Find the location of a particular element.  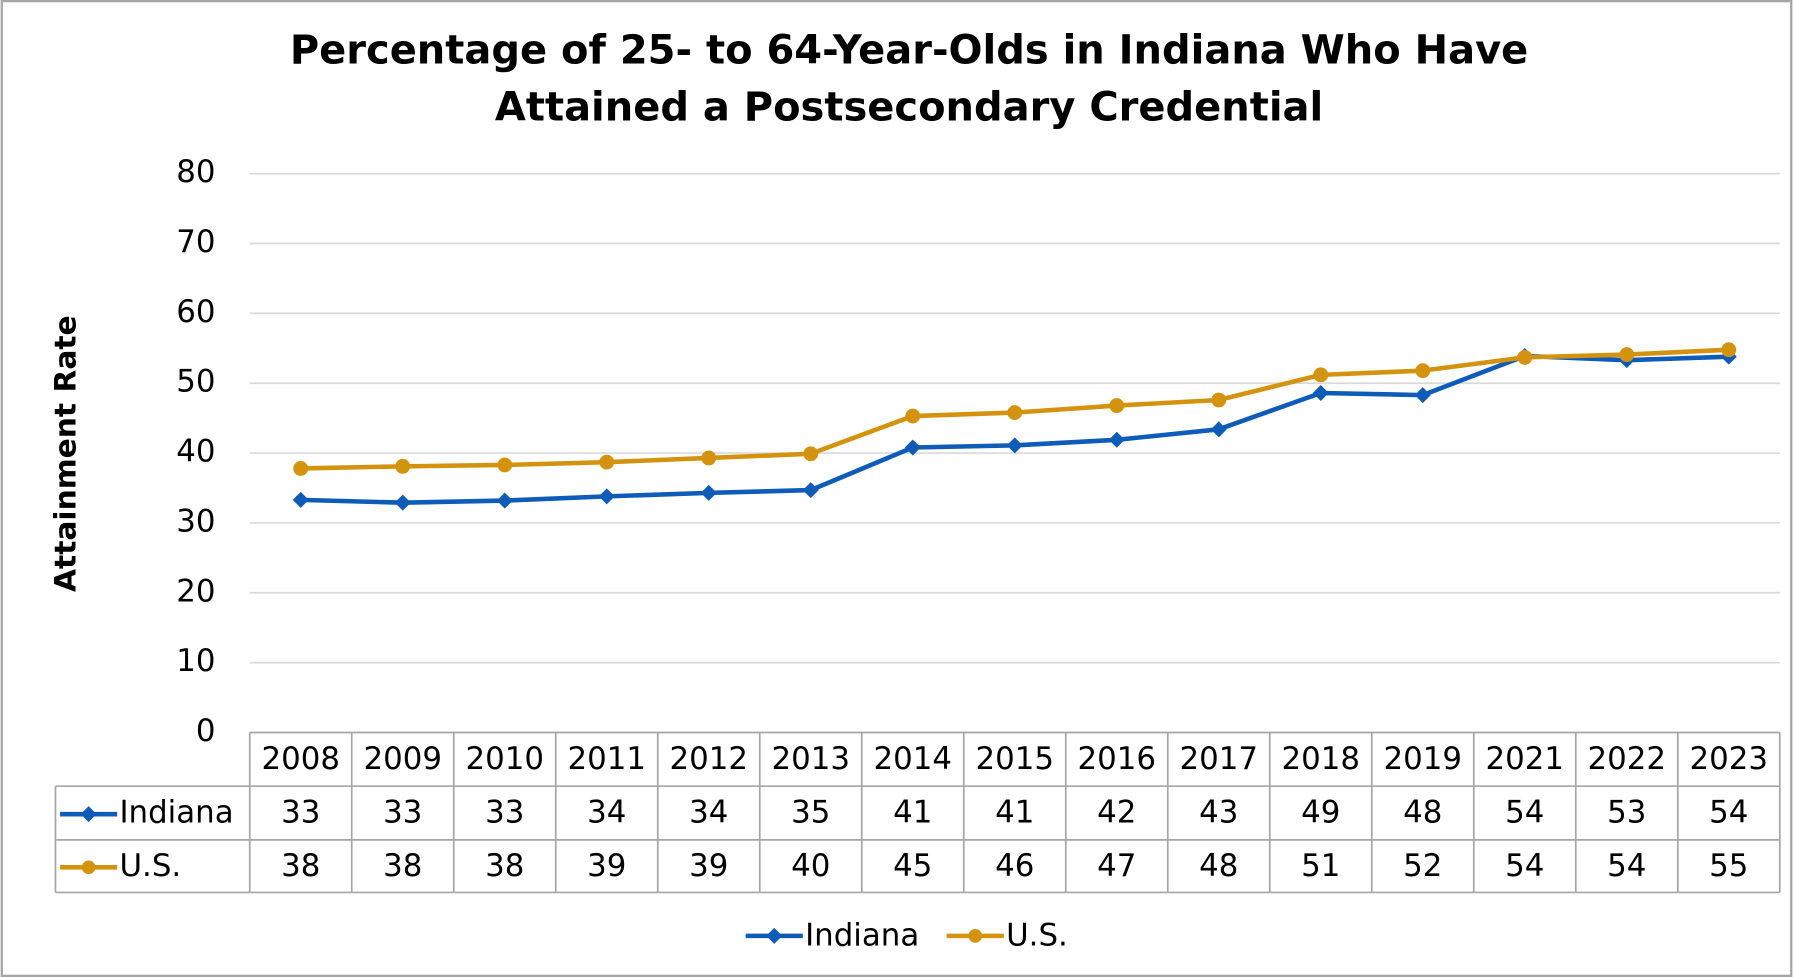

x-tick-label: 2013 is located at coordinates (811, 759).